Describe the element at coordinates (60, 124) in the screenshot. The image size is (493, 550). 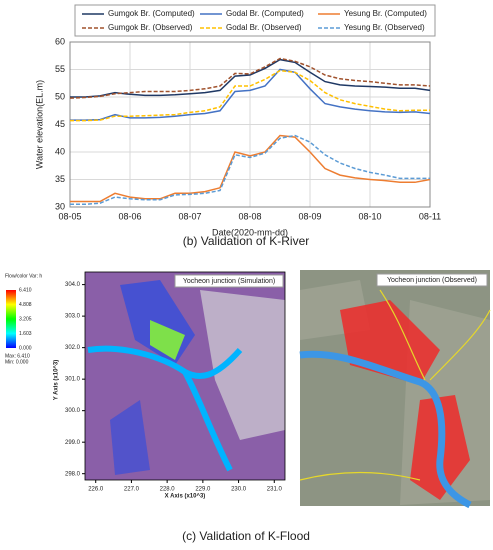
I see `y-tick-label: 45` at that location.